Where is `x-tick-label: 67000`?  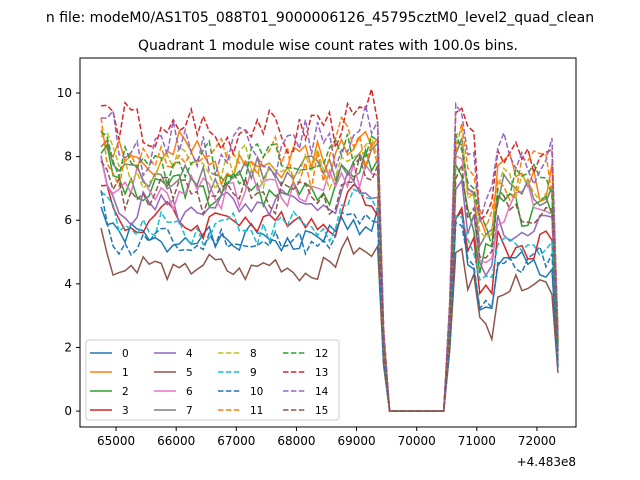
x-tick-label: 67000 is located at coordinates (236, 441).